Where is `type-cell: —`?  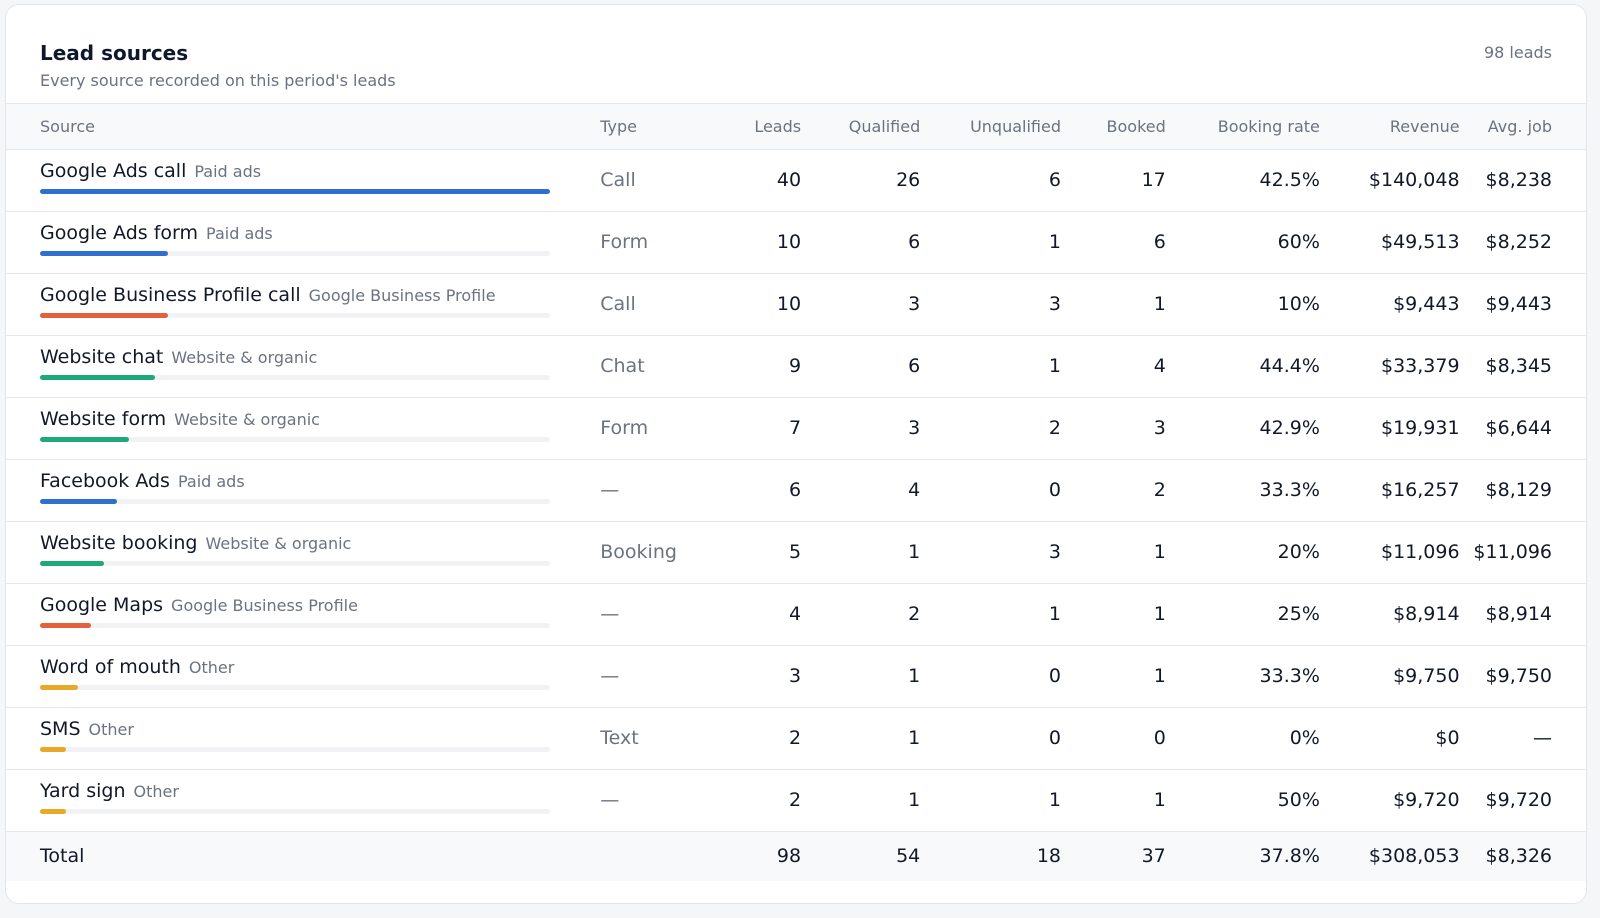
type-cell: — is located at coordinates (639, 676).